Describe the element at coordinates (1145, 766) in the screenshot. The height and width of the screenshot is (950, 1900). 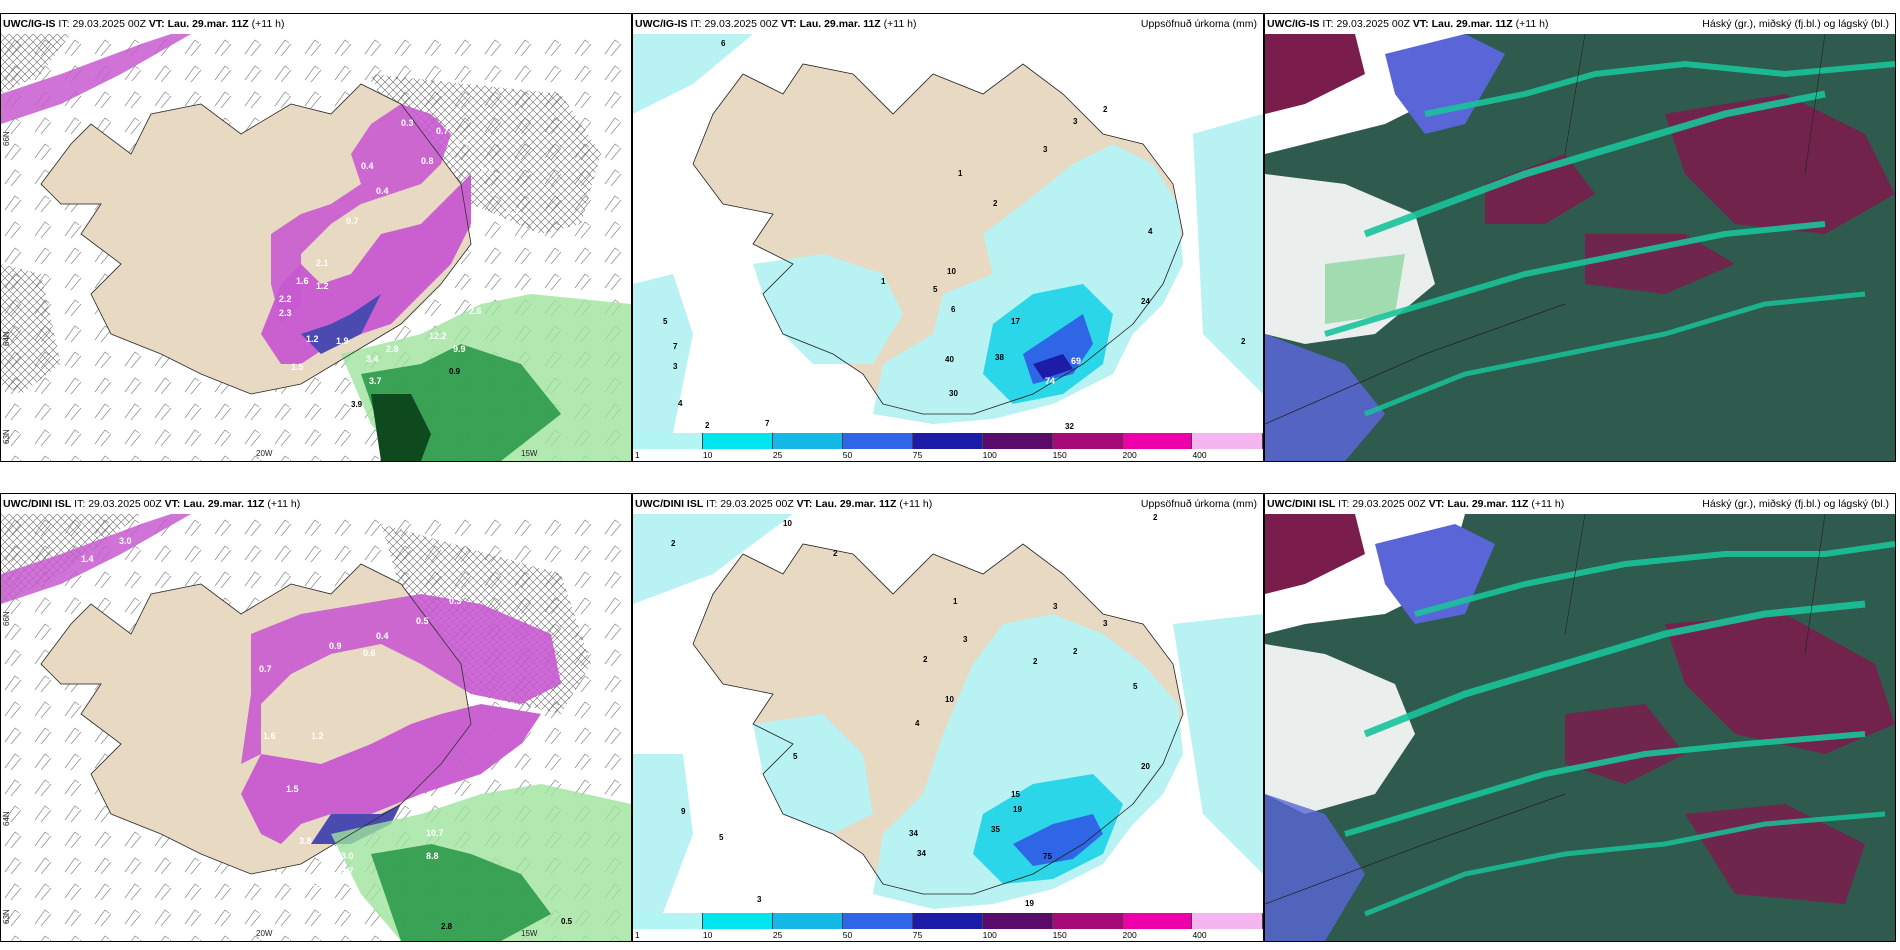
I see `precip-accum-label: 20` at that location.